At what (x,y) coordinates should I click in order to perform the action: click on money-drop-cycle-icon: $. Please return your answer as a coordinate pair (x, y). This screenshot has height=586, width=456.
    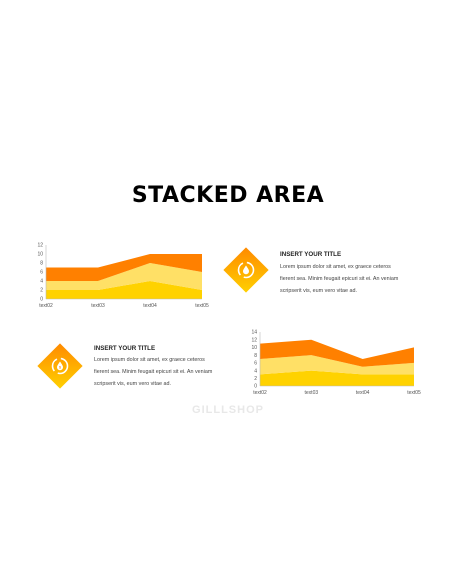
    Looking at the image, I should click on (60, 366).